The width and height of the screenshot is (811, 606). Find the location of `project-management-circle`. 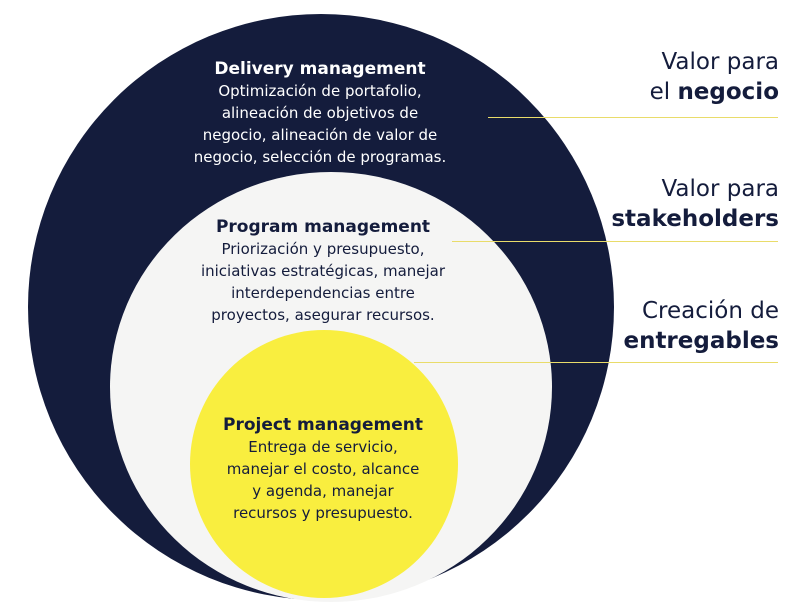

project-management-circle is located at coordinates (324, 464).